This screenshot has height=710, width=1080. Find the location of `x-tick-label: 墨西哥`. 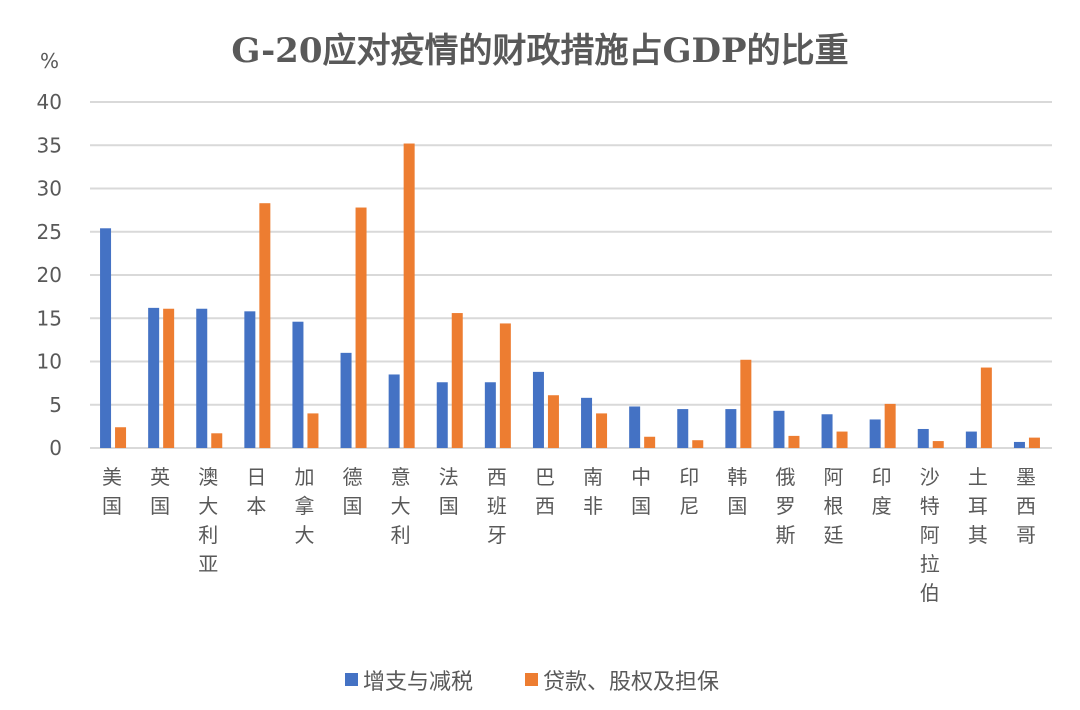

x-tick-label: 墨西哥 is located at coordinates (1026, 506).